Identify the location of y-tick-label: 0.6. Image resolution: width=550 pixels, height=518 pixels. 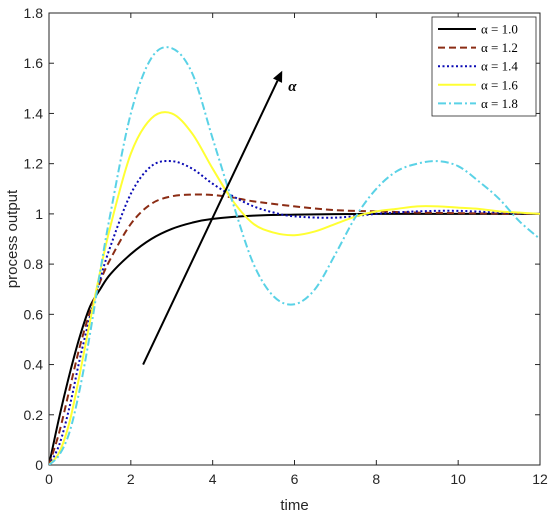
(34, 314).